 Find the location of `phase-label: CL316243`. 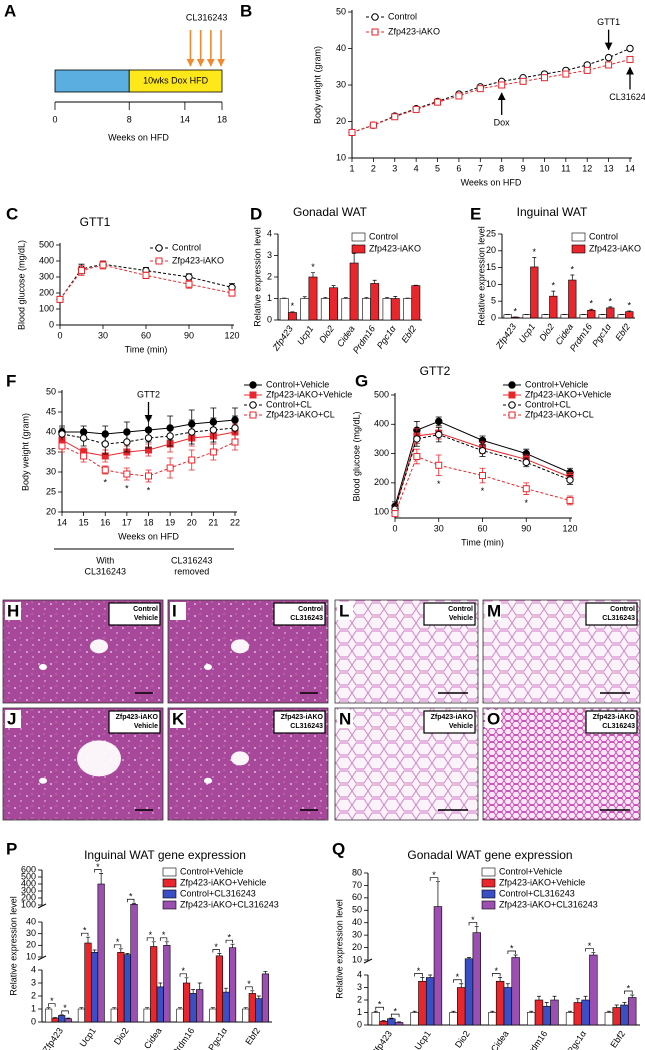

phase-label: CL316243 is located at coordinates (192, 560).